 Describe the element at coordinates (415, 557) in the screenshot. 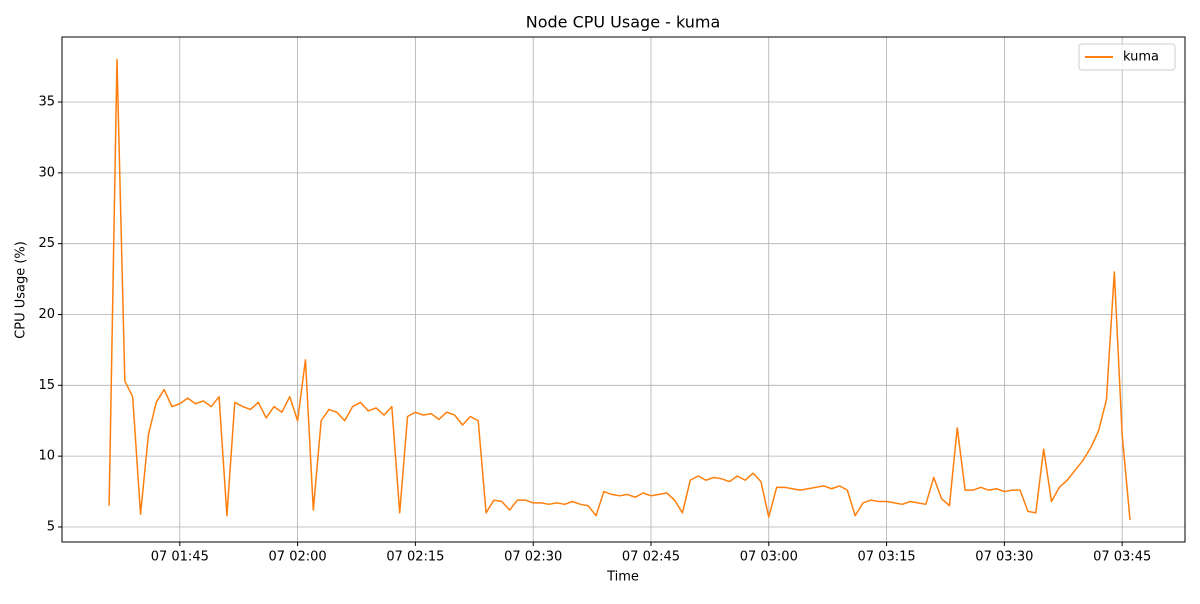

I see `x-tick-label: 07 02:15` at that location.